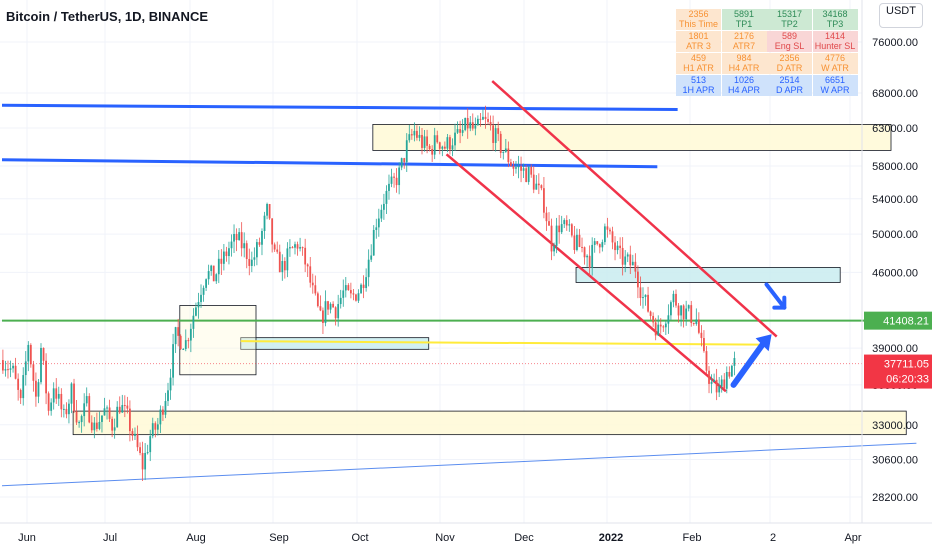 This screenshot has width=932, height=550. I want to click on currency-selector: USDT, so click(901, 15).